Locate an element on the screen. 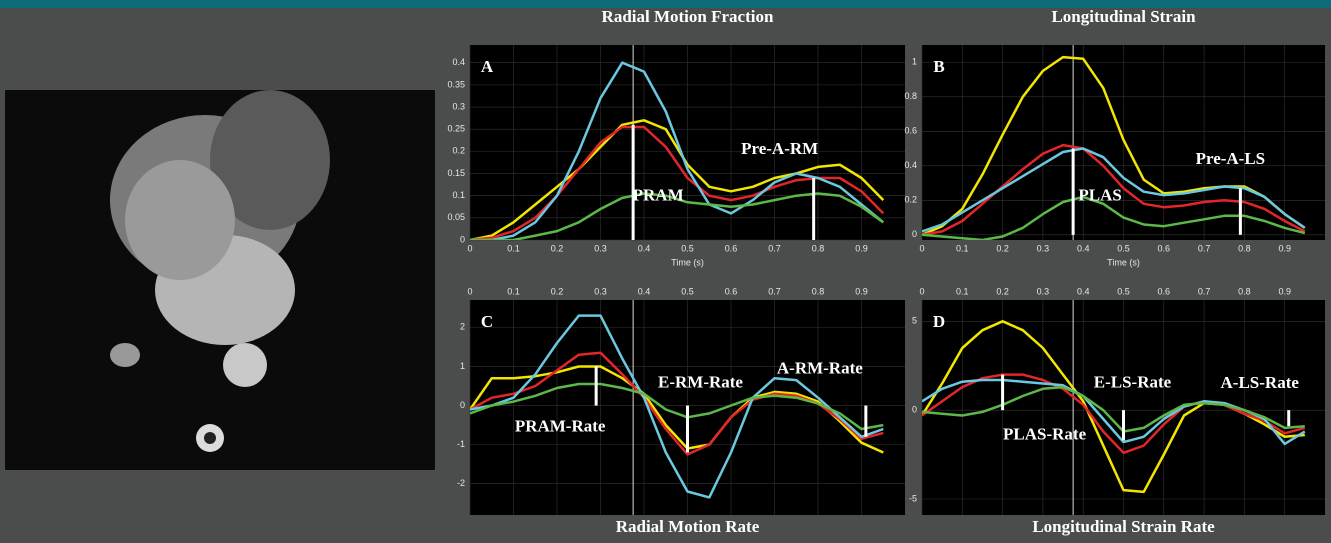 The image size is (1331, 543). panel-label: C is located at coordinates (487, 321).